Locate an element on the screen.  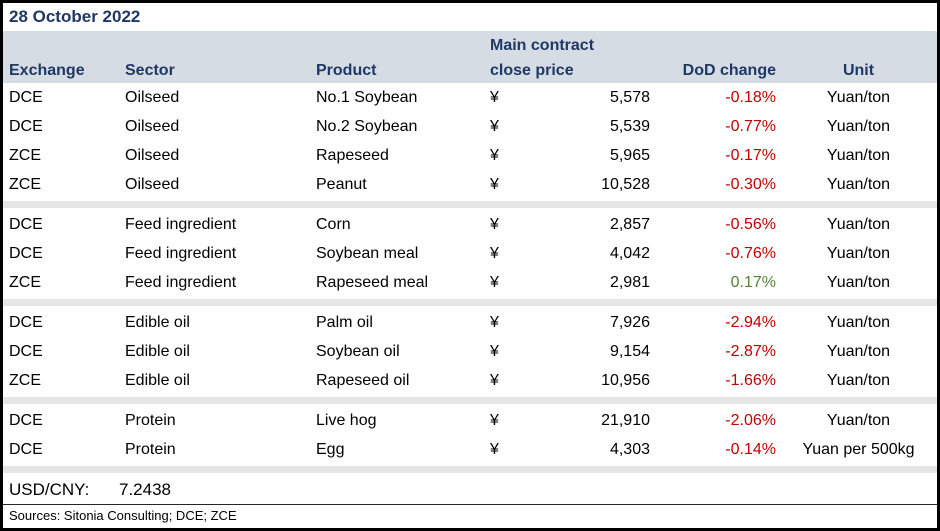
close-price-cell: 5,578 is located at coordinates (629, 97).